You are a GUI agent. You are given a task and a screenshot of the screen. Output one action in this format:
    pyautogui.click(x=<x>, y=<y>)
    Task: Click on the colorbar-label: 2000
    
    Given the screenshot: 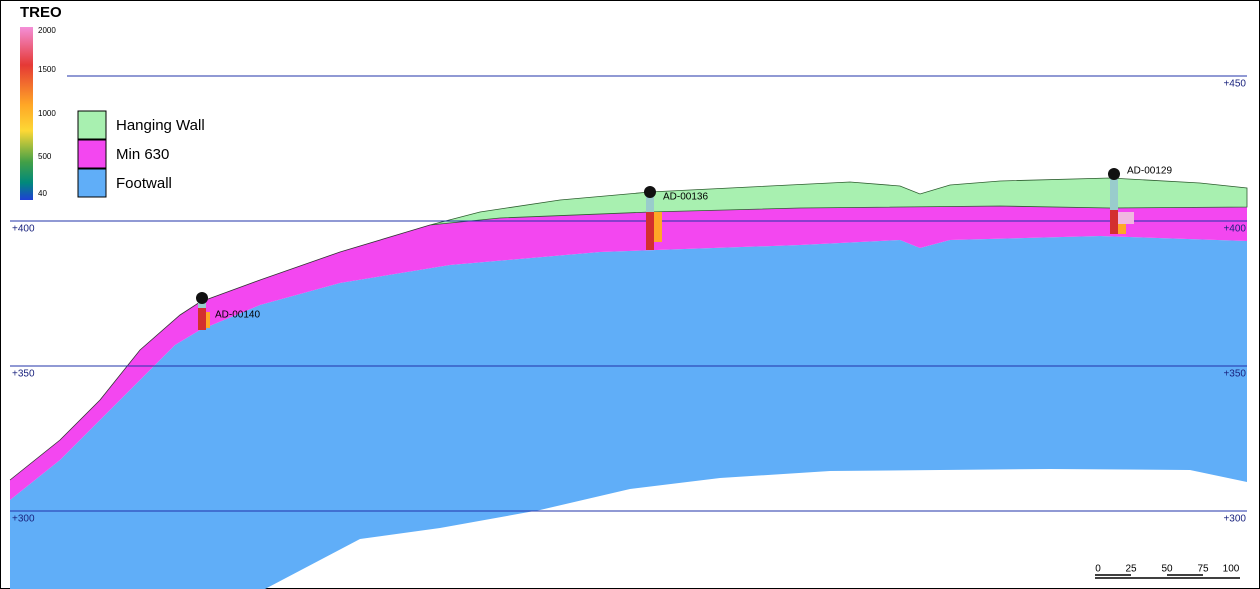 What is the action you would take?
    pyautogui.click(x=47, y=30)
    